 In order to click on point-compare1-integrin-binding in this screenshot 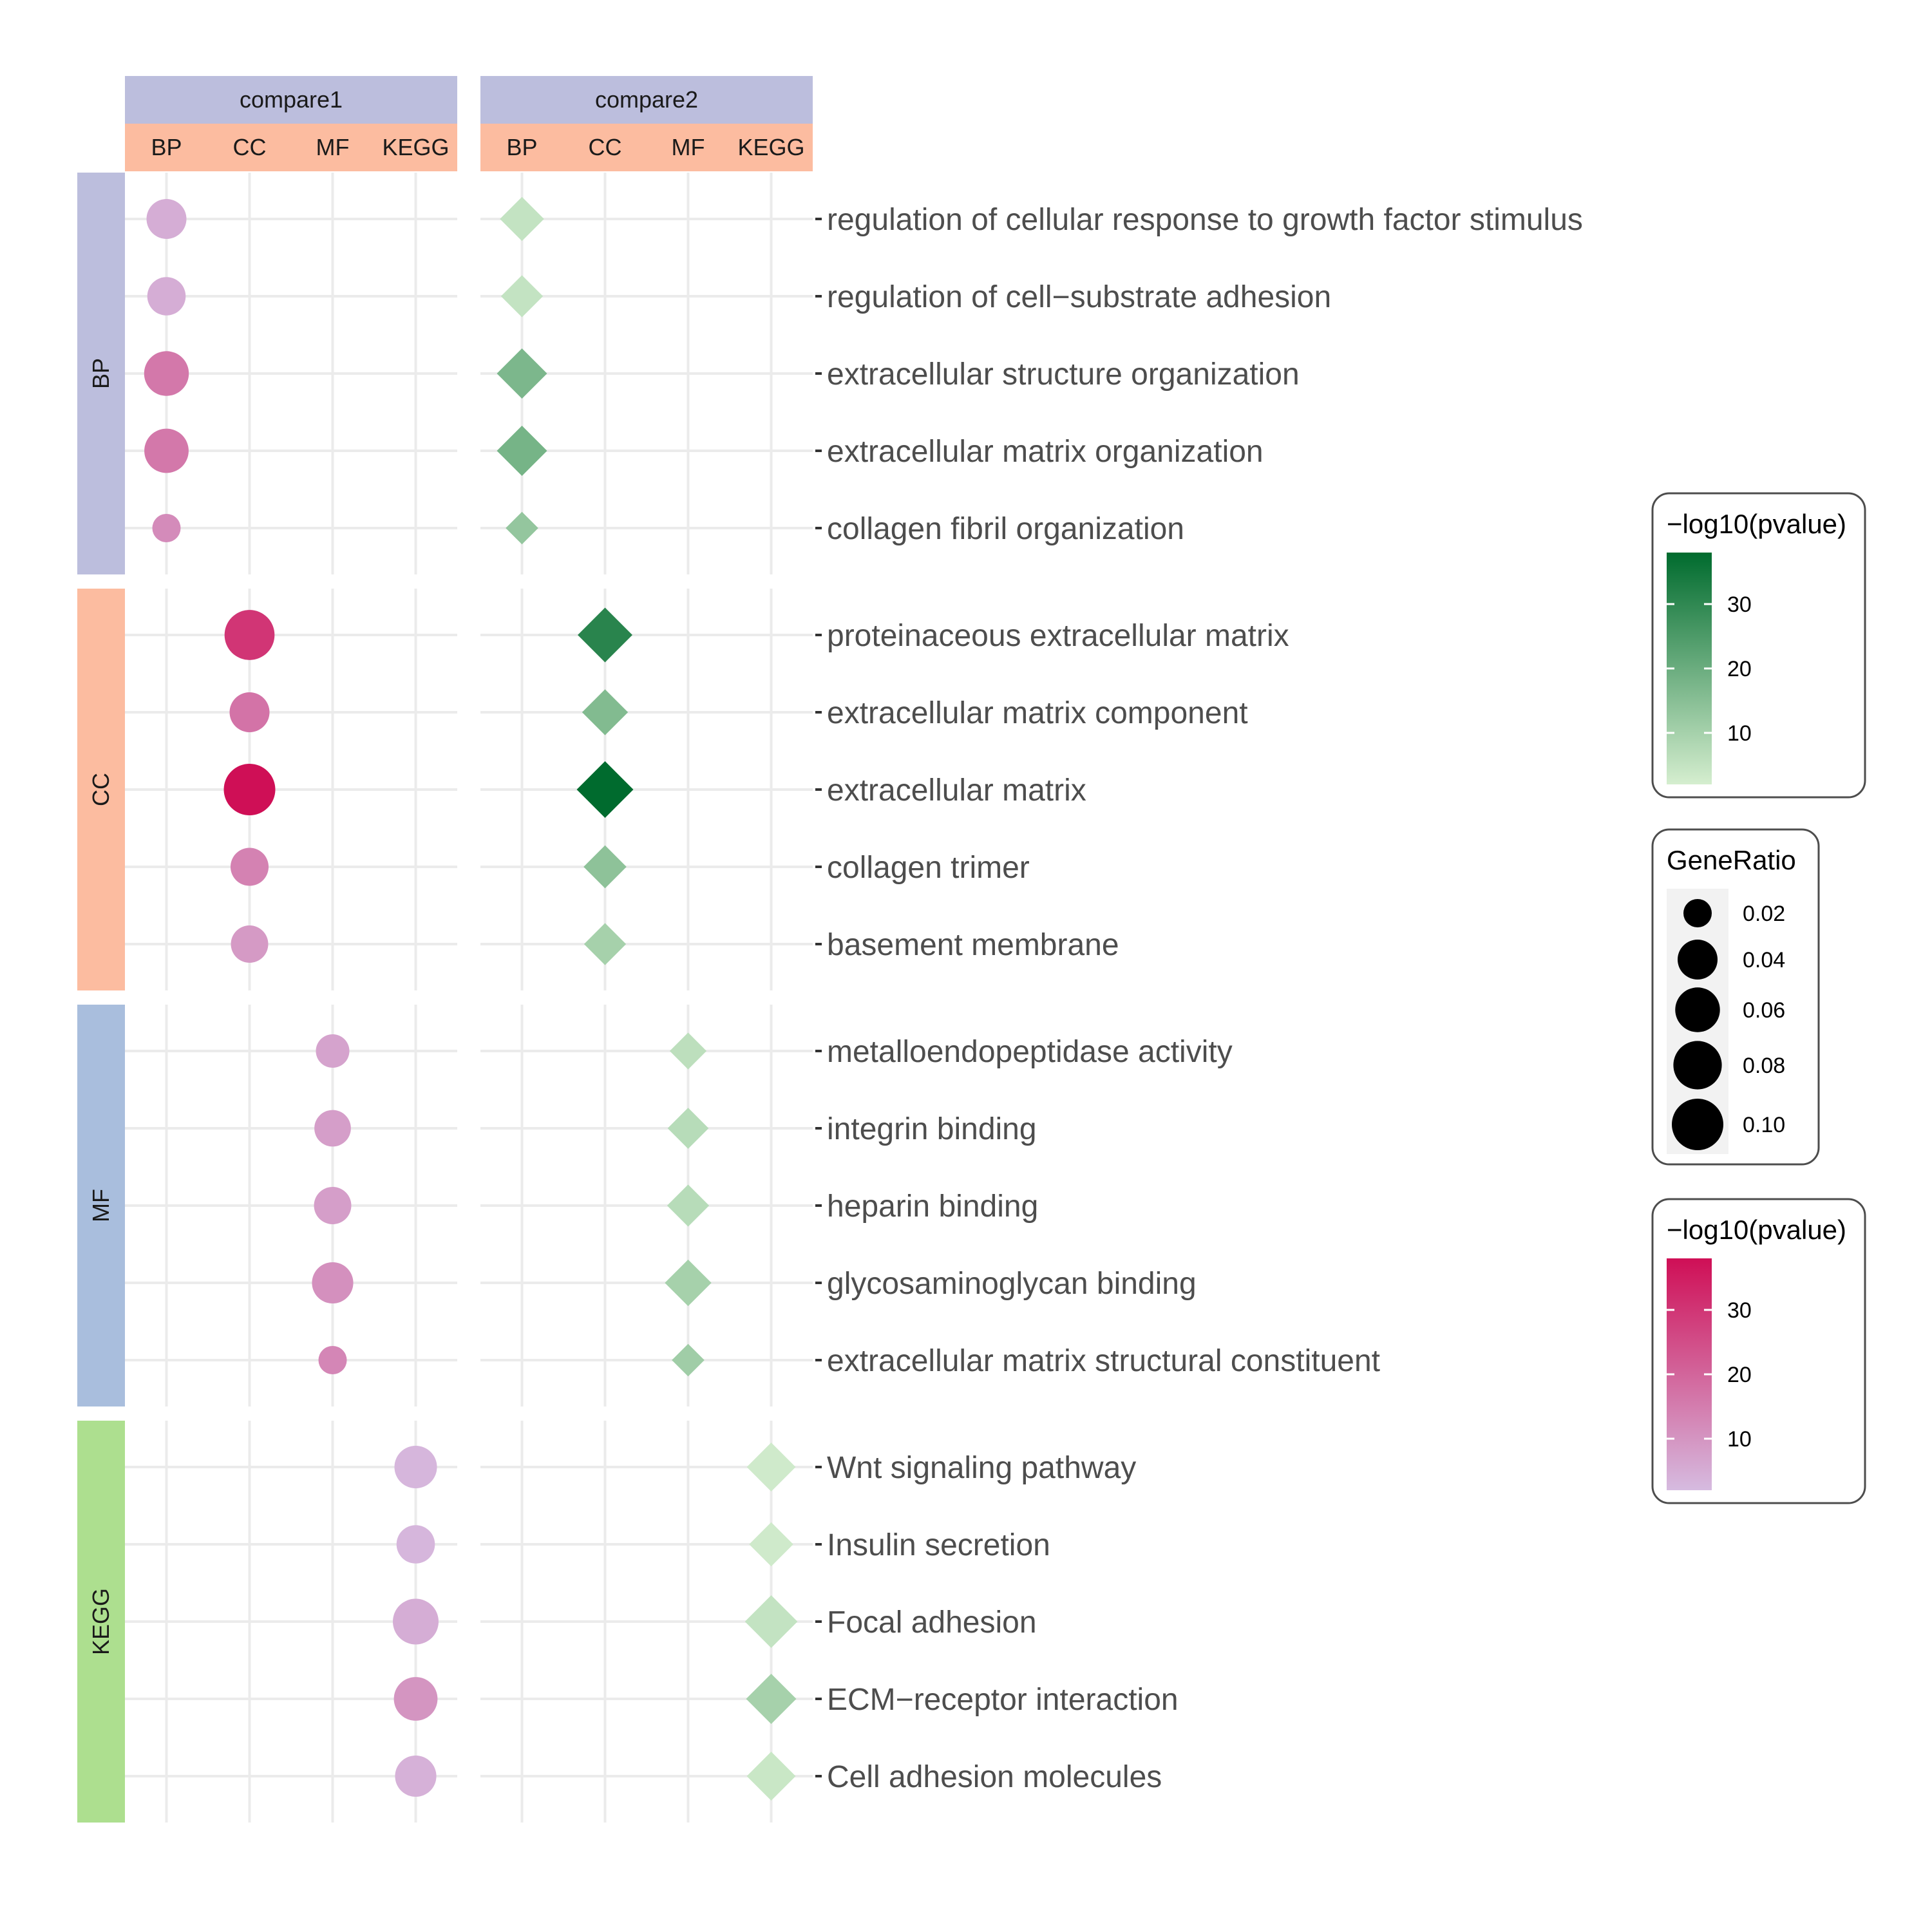, I will do `click(333, 1128)`.